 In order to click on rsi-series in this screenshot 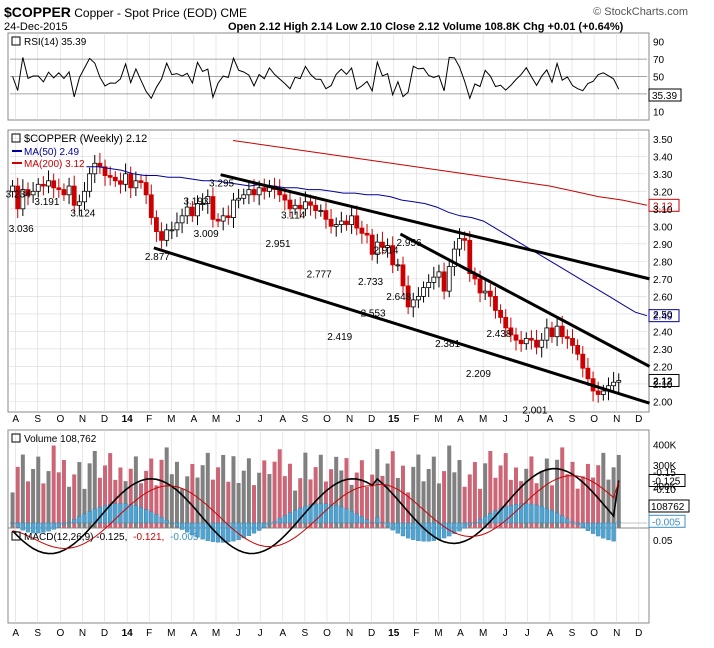, I will do `click(328, 78)`.